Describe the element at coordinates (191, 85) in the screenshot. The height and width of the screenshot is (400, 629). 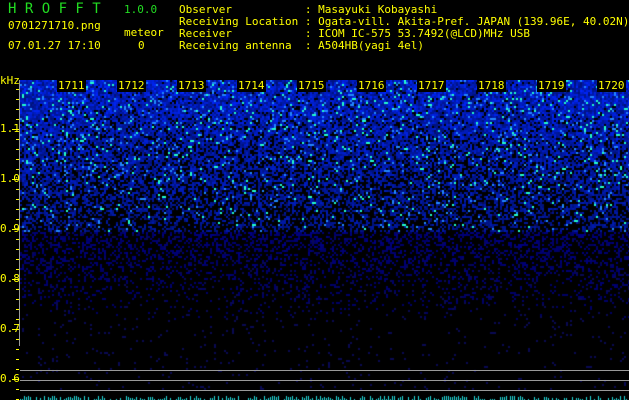
I see `time-label: 1713` at that location.